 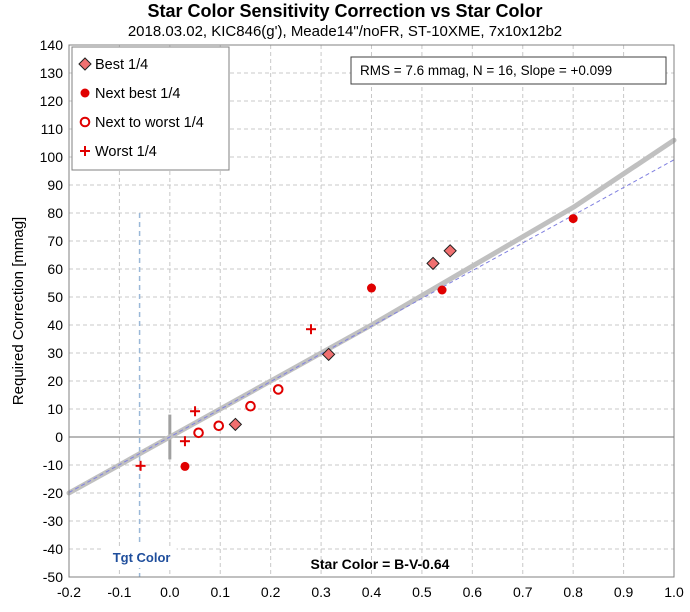 What do you see at coordinates (55, 409) in the screenshot?
I see `y-tick-label: 10` at bounding box center [55, 409].